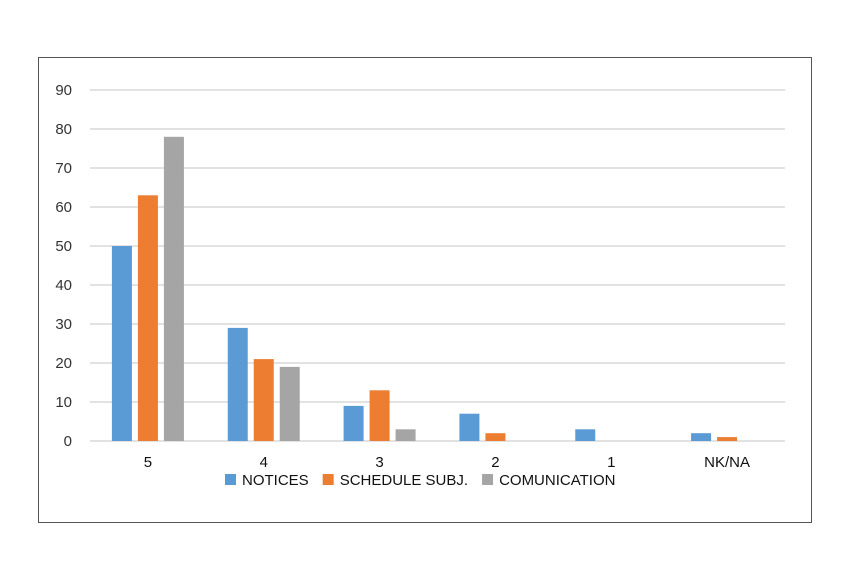 The image size is (850, 581). I want to click on y-tick-label: 30, so click(63, 324).